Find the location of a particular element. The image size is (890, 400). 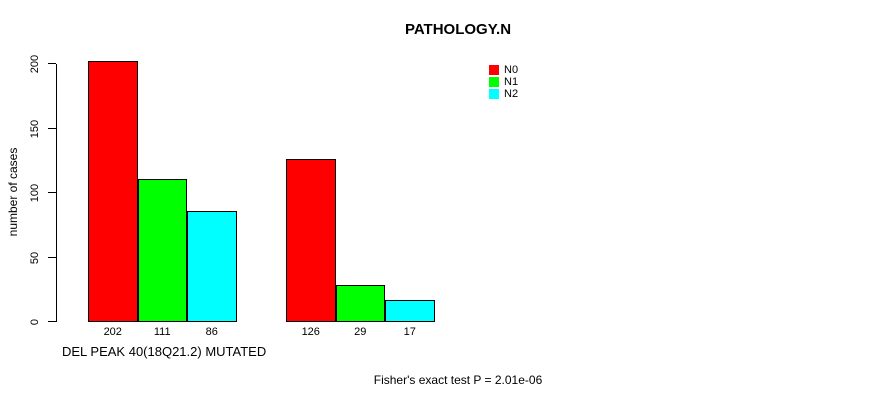

bar-value-n1-group1: 111 is located at coordinates (162, 332).